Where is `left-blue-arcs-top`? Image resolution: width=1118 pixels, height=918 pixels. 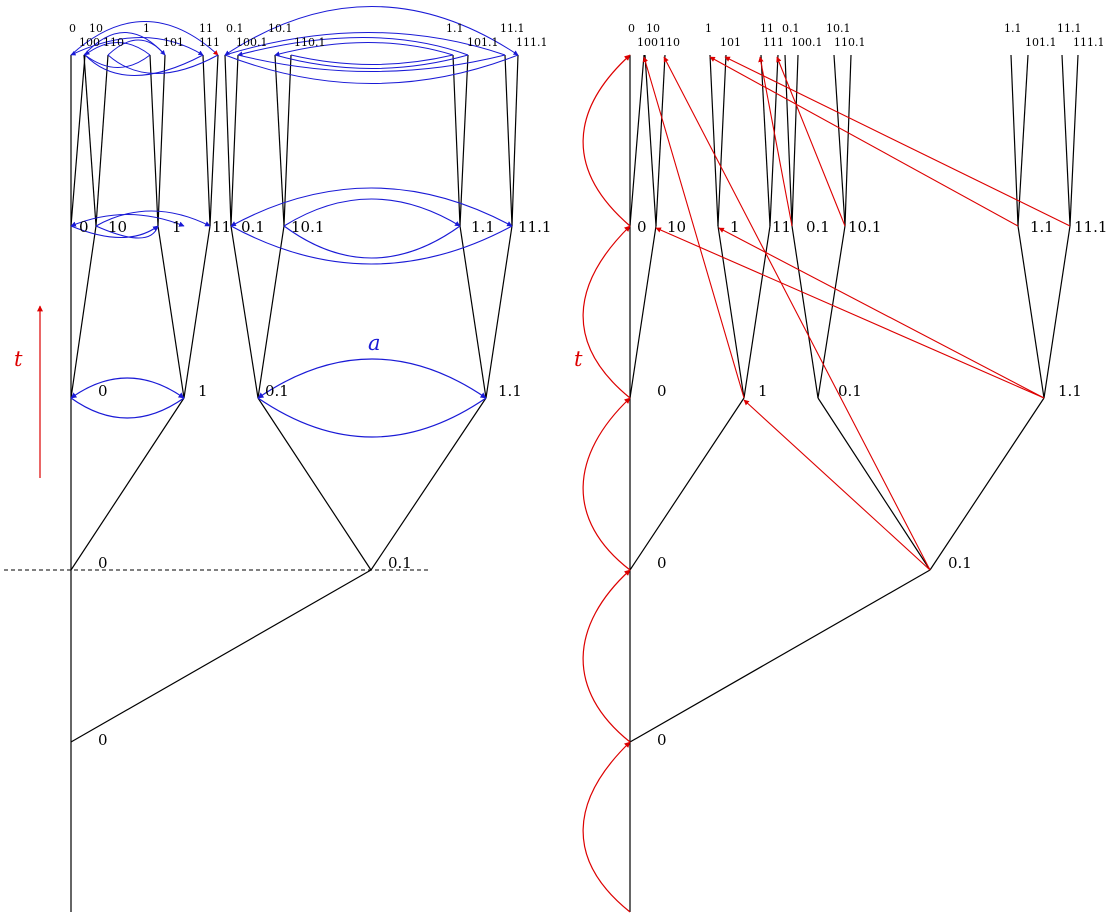
left-blue-arcs-top is located at coordinates (294, 45).